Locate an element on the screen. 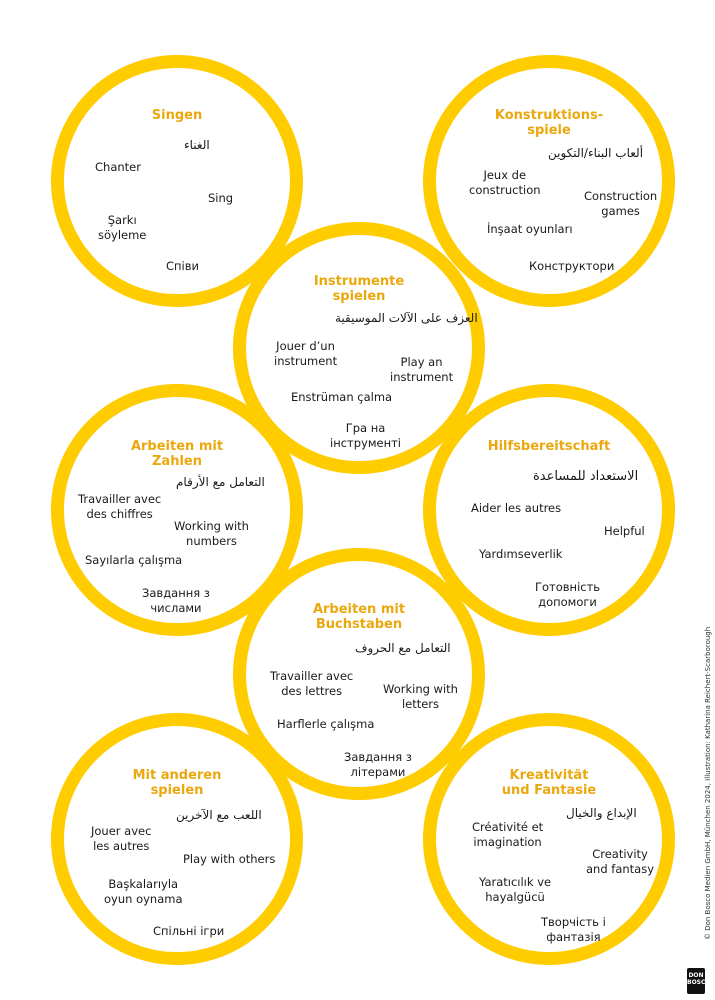  word-arabic: التعامل مع الحروف is located at coordinates (403, 648).